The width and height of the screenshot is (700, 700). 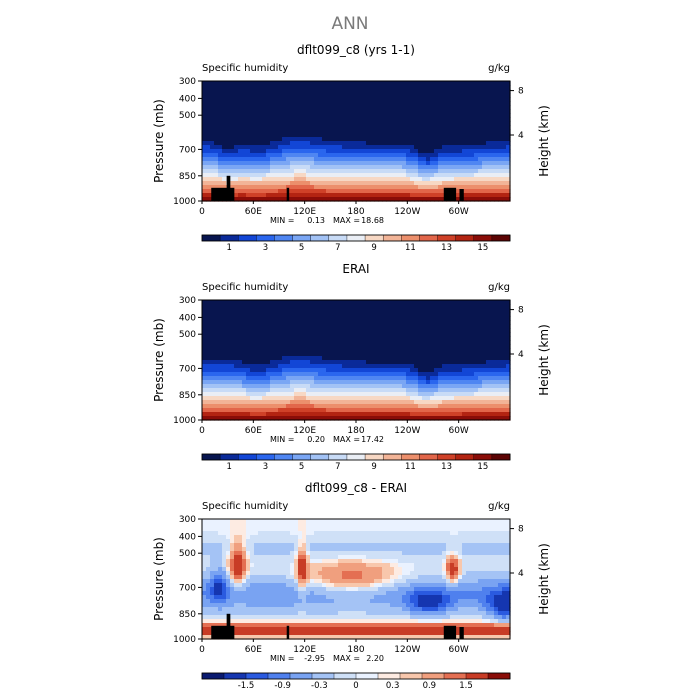 I want to click on main-title: ANN, so click(x=349, y=24).